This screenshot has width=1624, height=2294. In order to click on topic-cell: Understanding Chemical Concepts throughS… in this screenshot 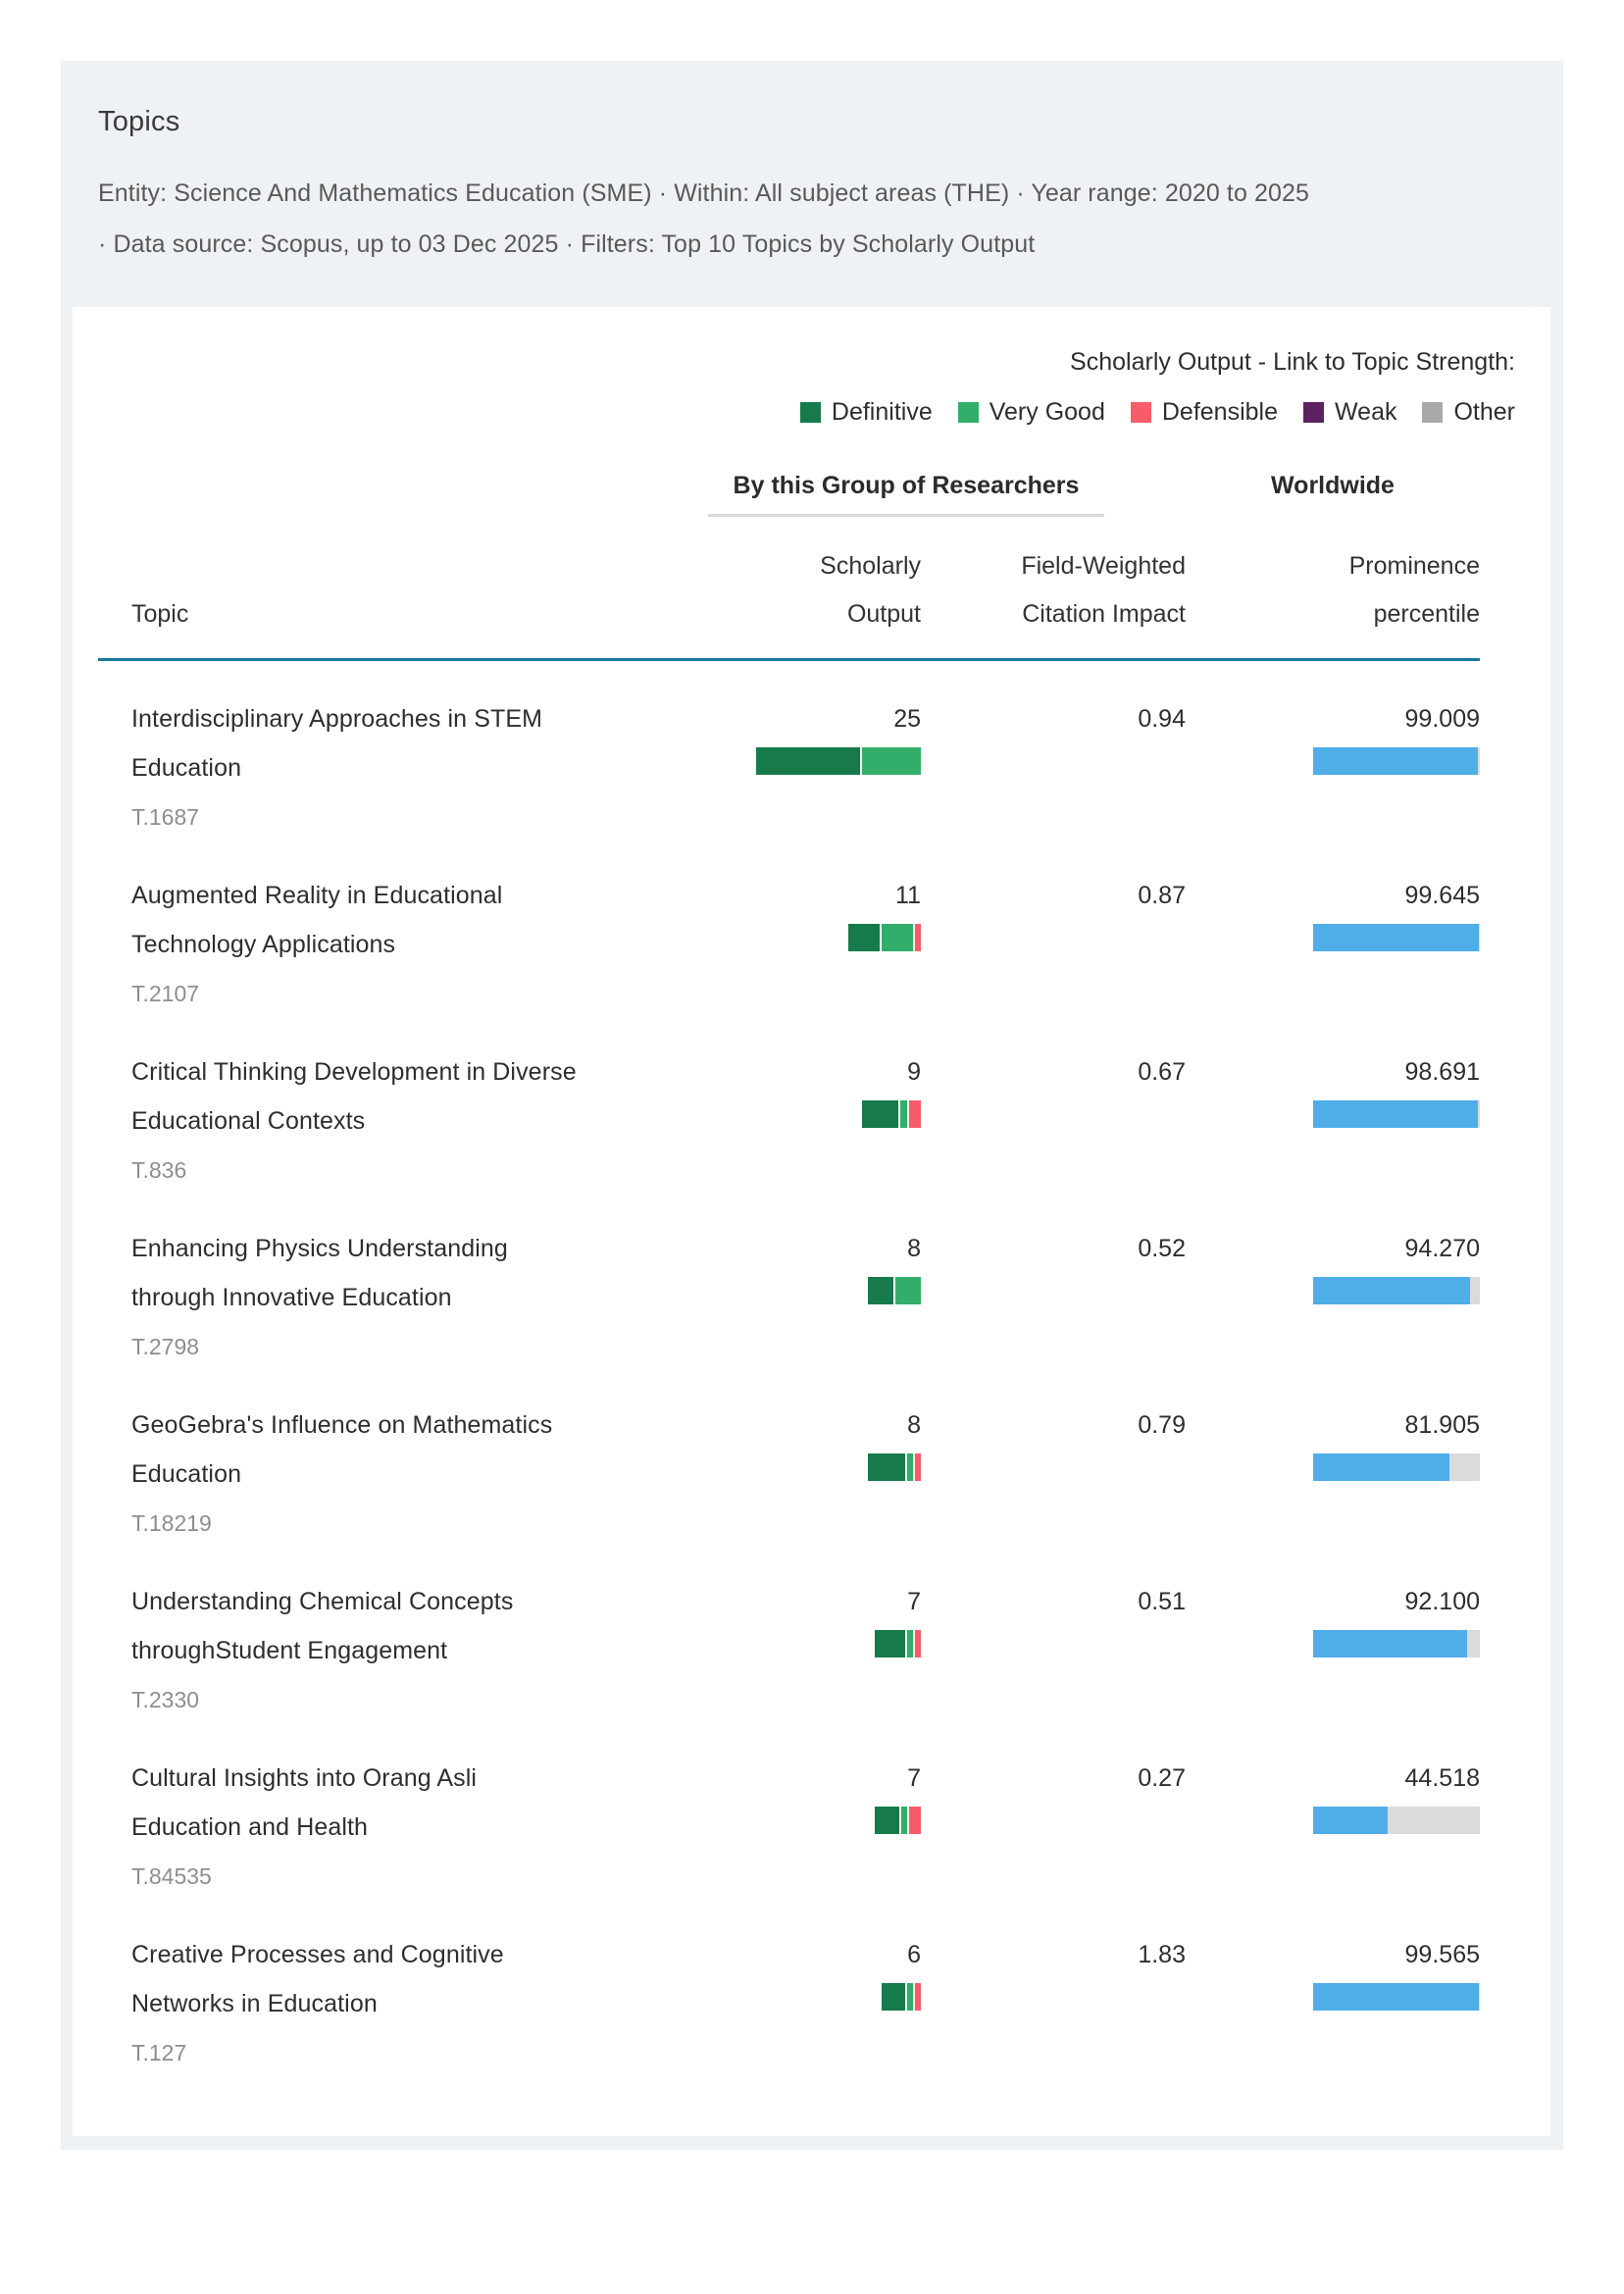, I will do `click(362, 1645)`.